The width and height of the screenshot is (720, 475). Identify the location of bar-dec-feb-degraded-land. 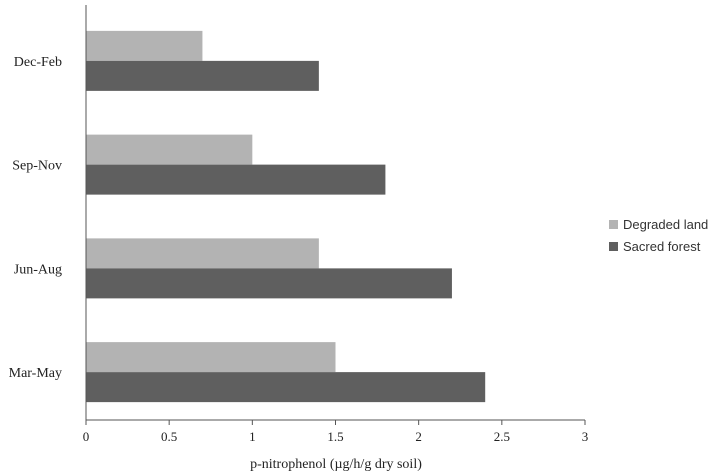
(144, 45).